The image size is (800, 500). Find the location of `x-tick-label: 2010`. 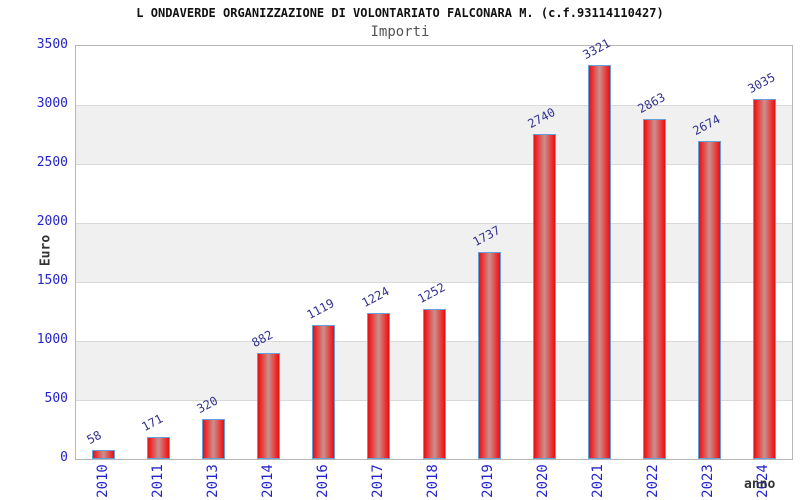

x-tick-label: 2010 is located at coordinates (102, 481).